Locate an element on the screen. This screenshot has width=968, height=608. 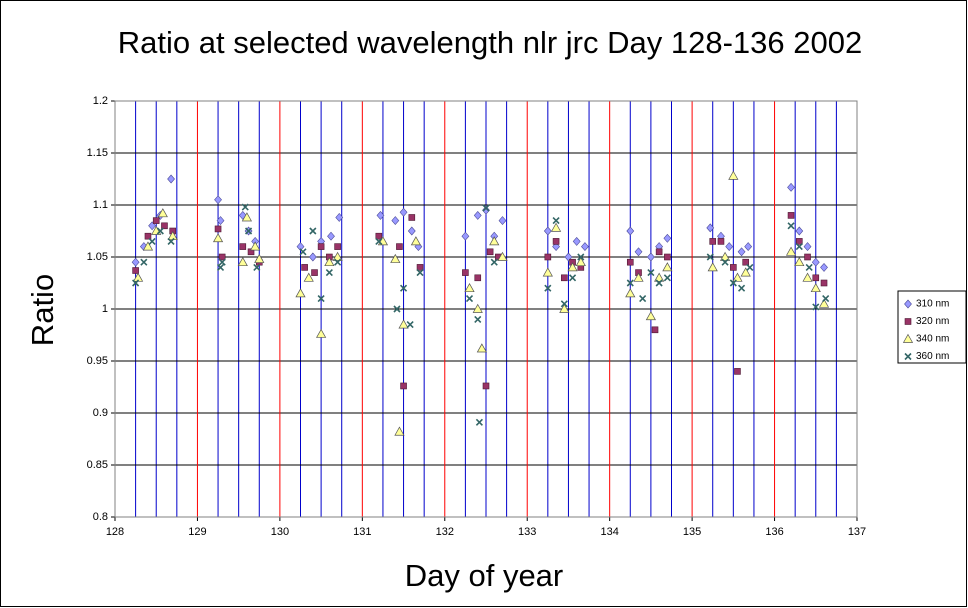
x-tick-label: 135 is located at coordinates (692, 532).